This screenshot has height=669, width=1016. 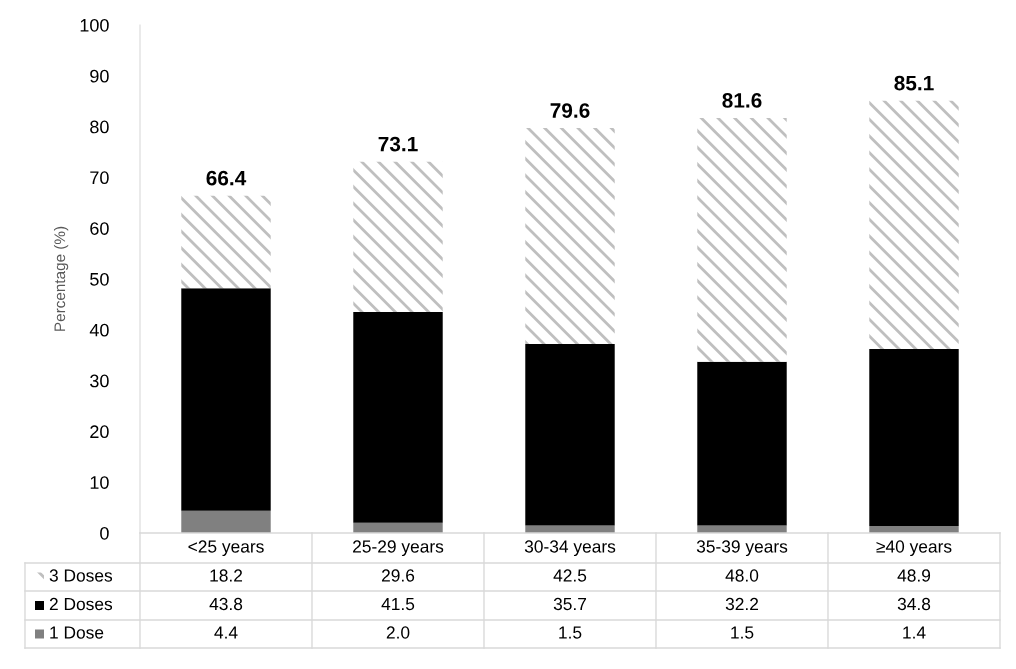 What do you see at coordinates (742, 575) in the screenshot?
I see `data-label: 48.0` at bounding box center [742, 575].